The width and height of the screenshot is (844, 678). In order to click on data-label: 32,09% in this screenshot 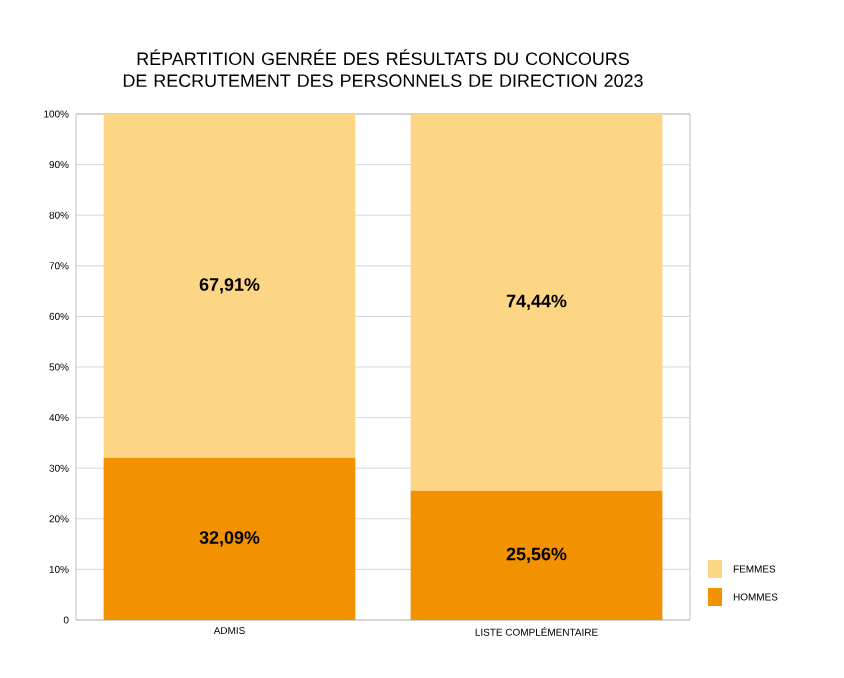, I will do `click(229, 539)`.